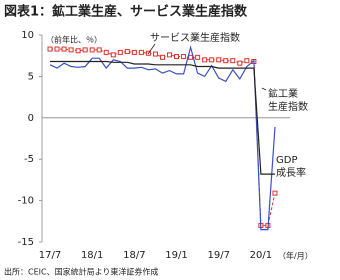 The image size is (340, 280). I want to click on x-tick-label: 19/7, so click(218, 255).